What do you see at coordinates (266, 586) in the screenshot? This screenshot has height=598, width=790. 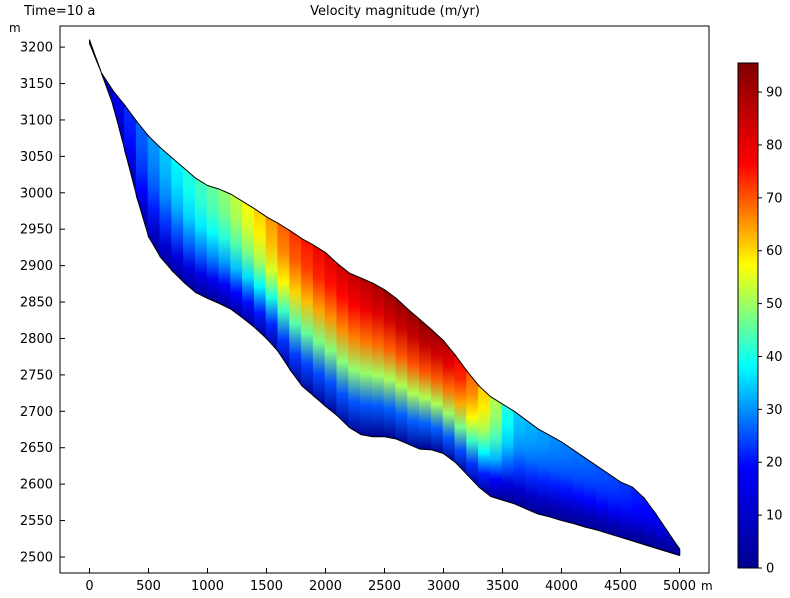 I see `x-tick-label: 1500` at bounding box center [266, 586].